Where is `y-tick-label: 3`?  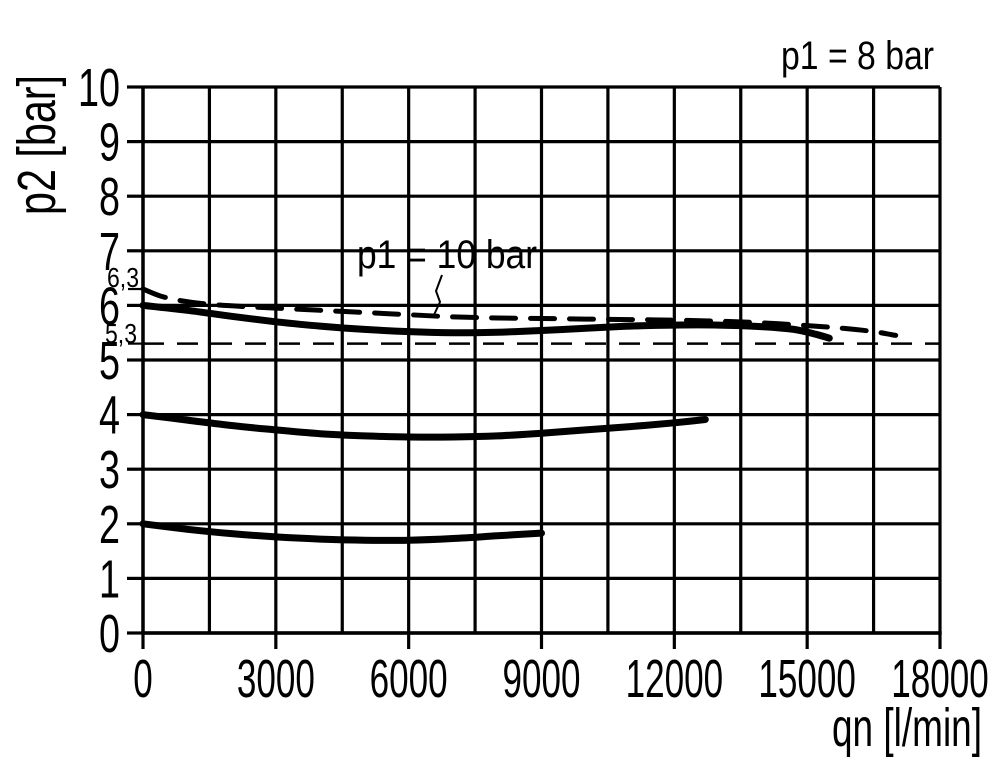 y-tick-label: 3 is located at coordinates (109, 470).